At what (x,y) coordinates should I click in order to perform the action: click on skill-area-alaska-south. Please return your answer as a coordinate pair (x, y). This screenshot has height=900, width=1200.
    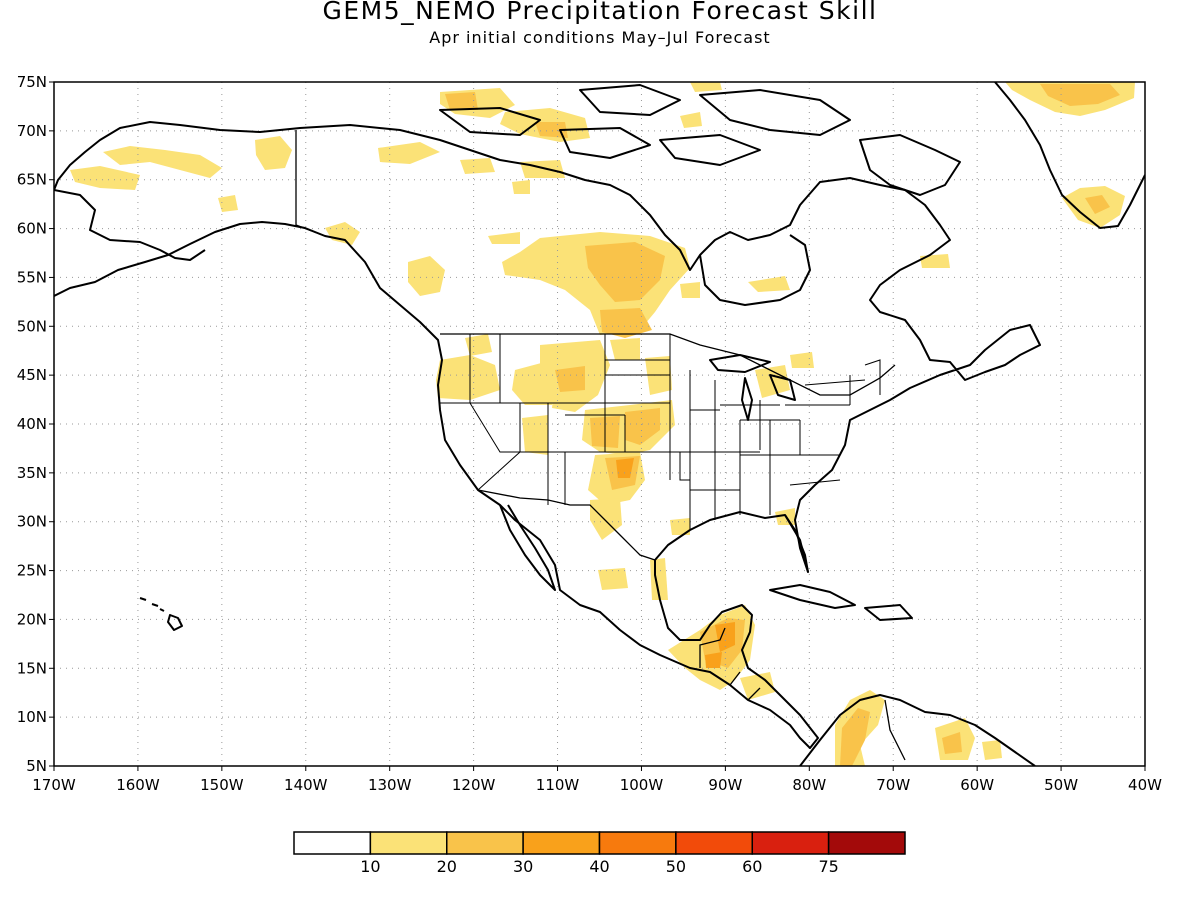
    Looking at the image, I should click on (228, 203).